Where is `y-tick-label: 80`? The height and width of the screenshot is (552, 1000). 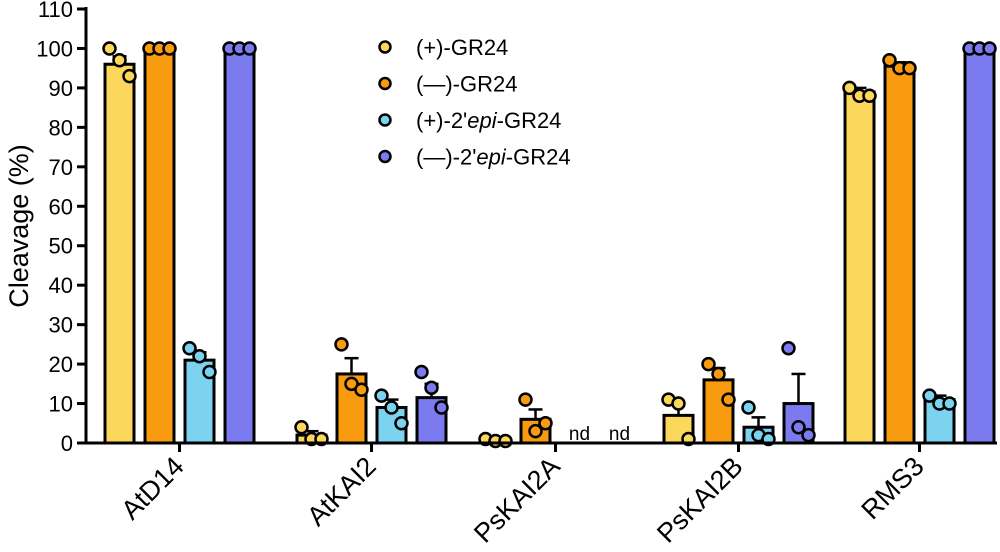 y-tick-label: 80 is located at coordinates (61, 127).